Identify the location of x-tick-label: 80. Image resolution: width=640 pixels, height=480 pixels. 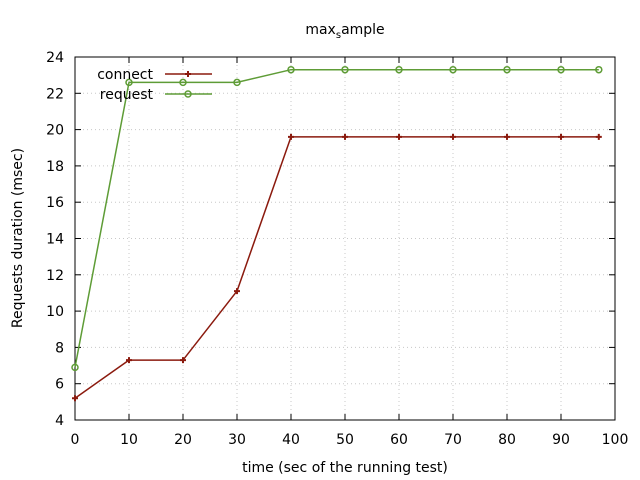
(507, 440).